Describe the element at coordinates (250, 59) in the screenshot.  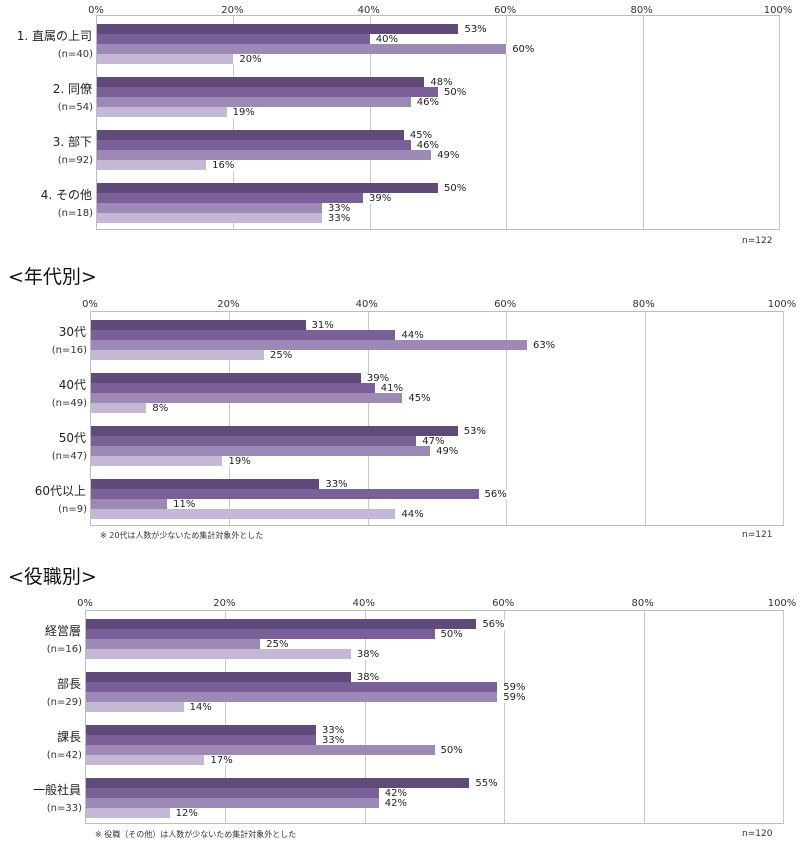
I see `data-label: 20%` at that location.